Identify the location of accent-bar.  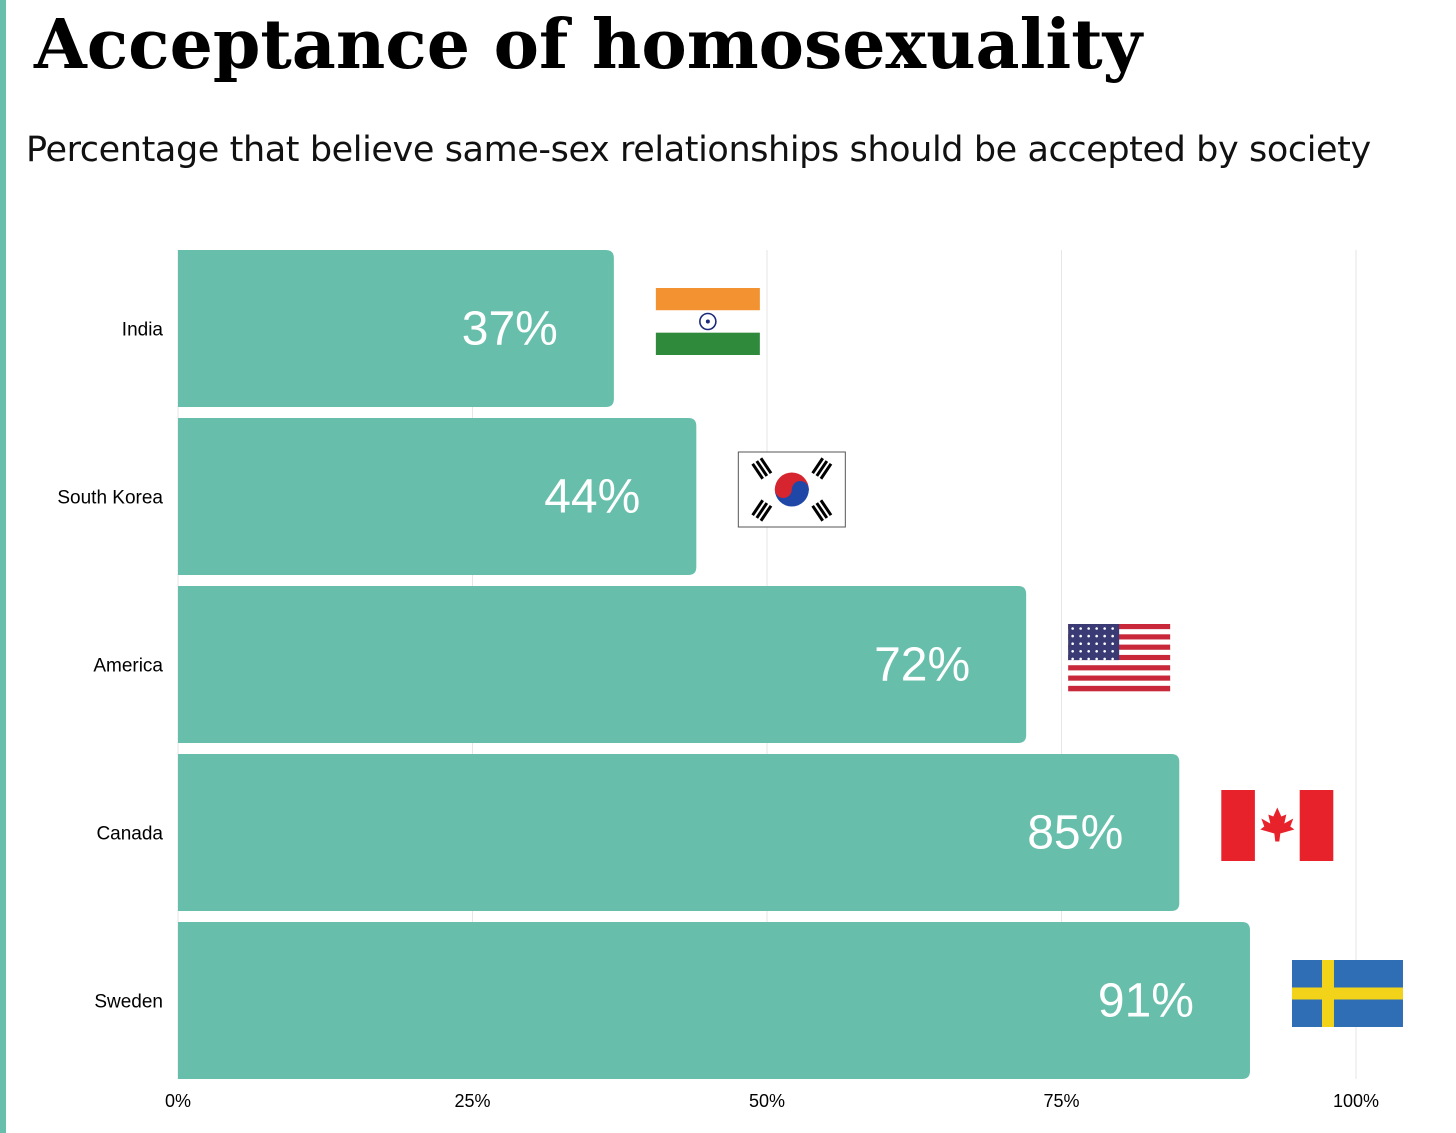
(3, 566).